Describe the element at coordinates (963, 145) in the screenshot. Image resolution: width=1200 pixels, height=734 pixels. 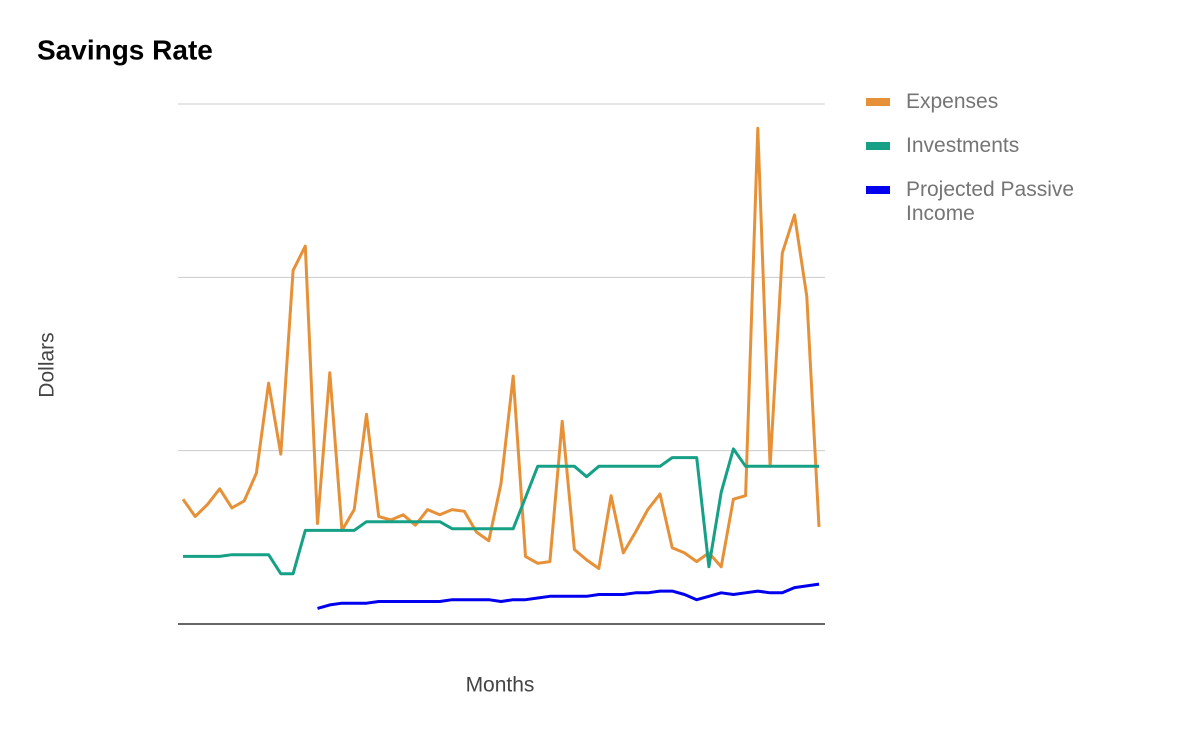
I see `legend-label: Investments` at that location.